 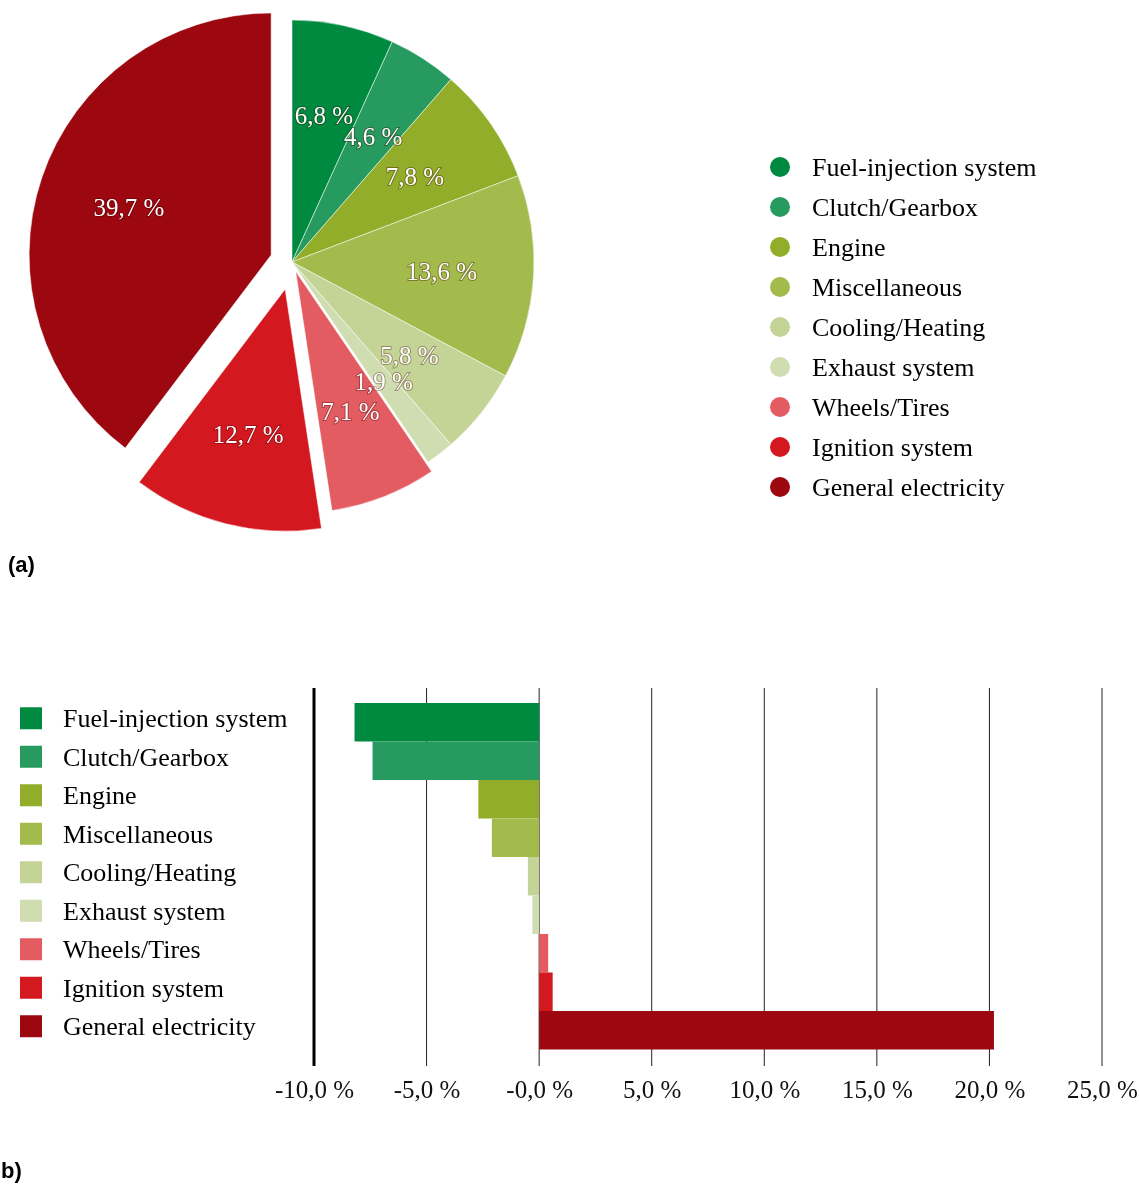 I want to click on data-label: 12,7 %, so click(x=248, y=435).